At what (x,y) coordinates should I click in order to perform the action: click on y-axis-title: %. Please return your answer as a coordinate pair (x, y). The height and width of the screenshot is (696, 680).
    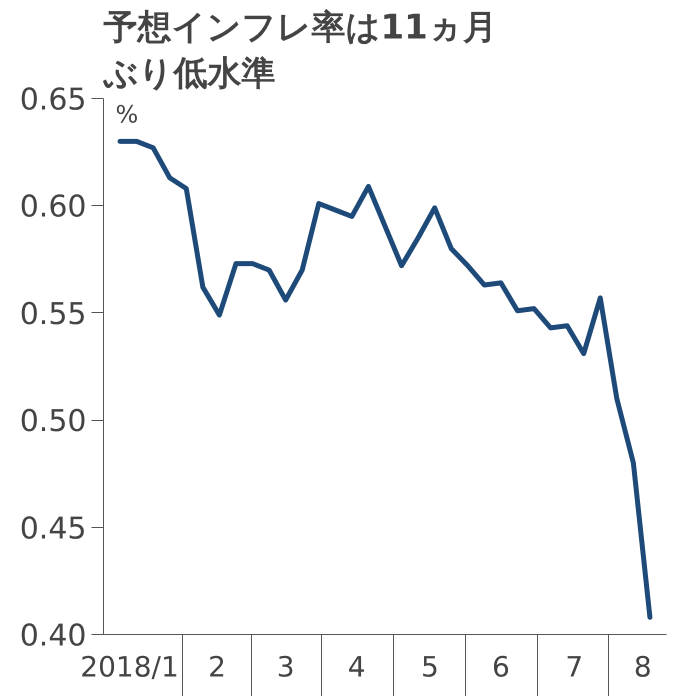
    Looking at the image, I should click on (127, 114).